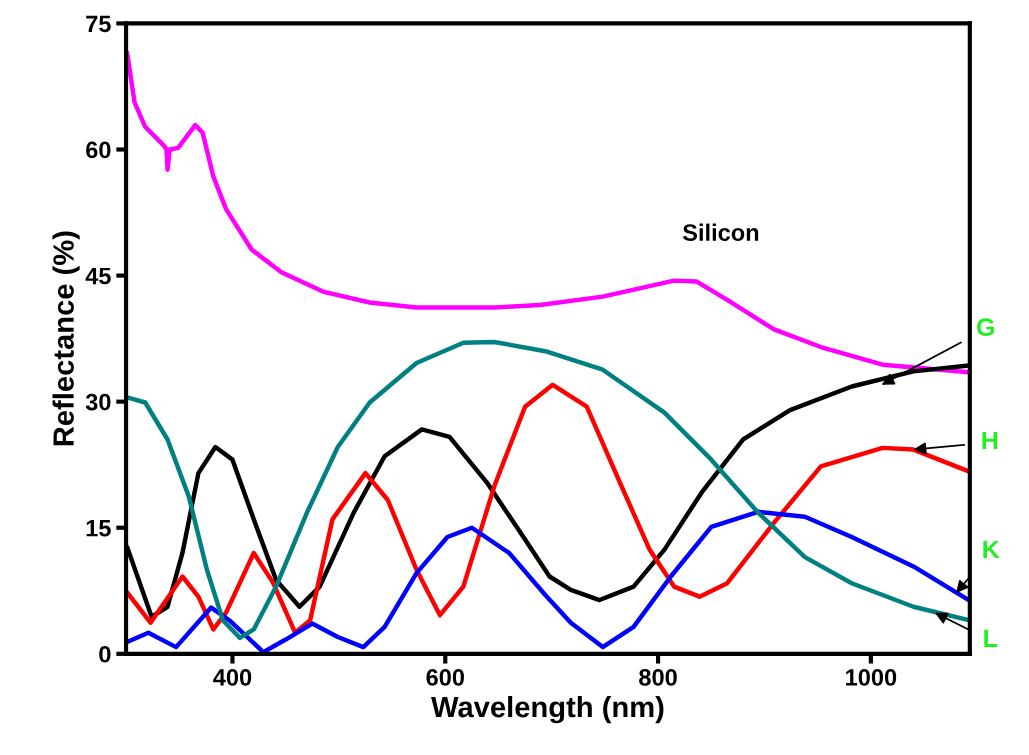 This screenshot has height=755, width=1029. I want to click on annotation: K, so click(991, 549).